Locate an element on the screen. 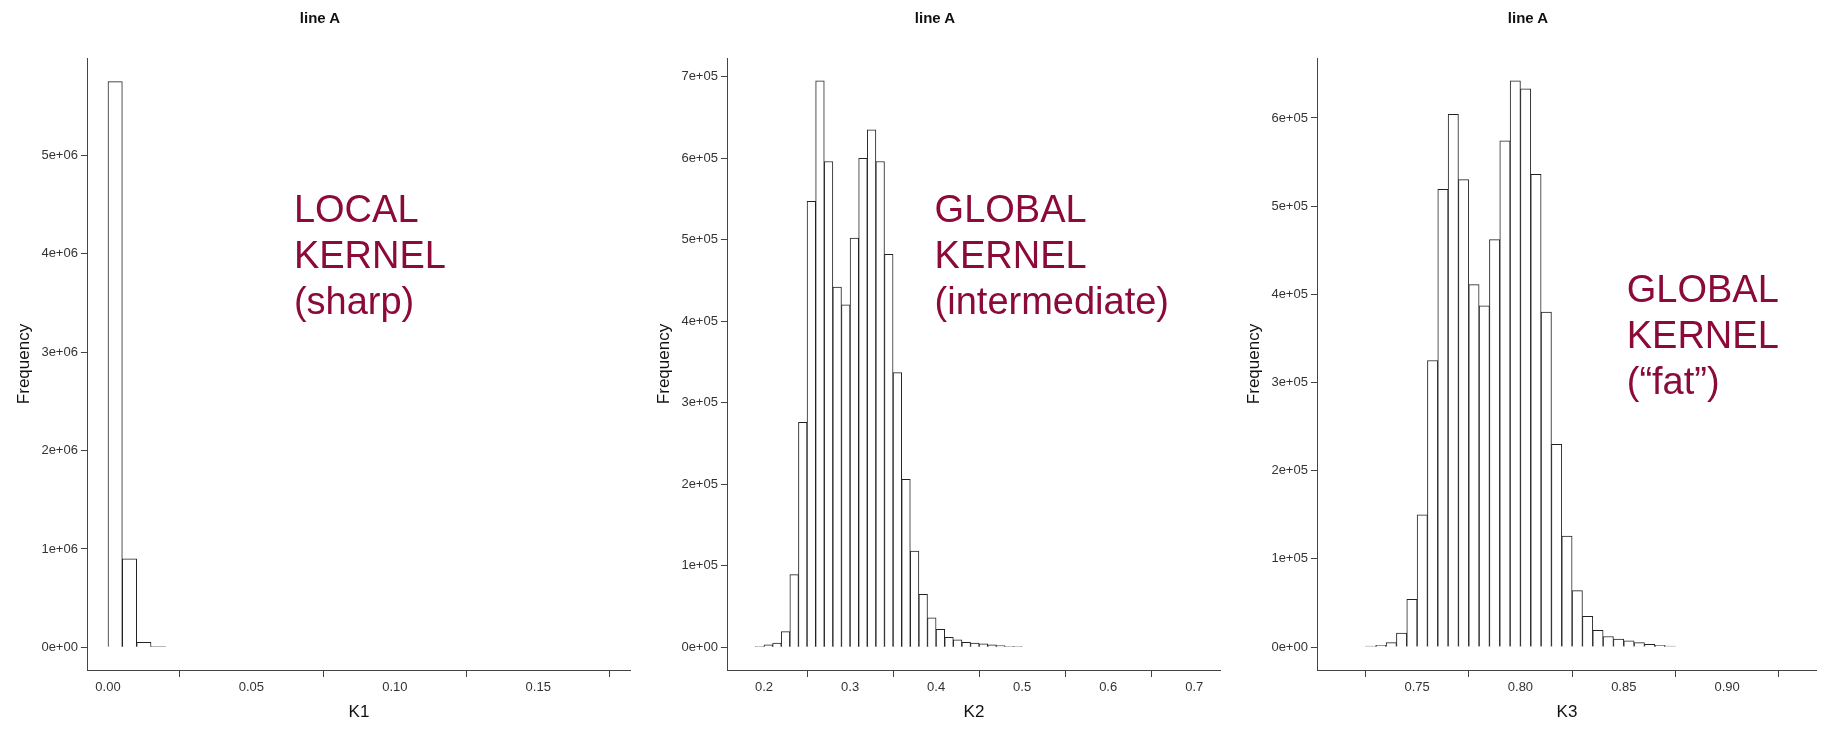 The image size is (1826, 737). x-tick-label: 0.75 is located at coordinates (1417, 687).